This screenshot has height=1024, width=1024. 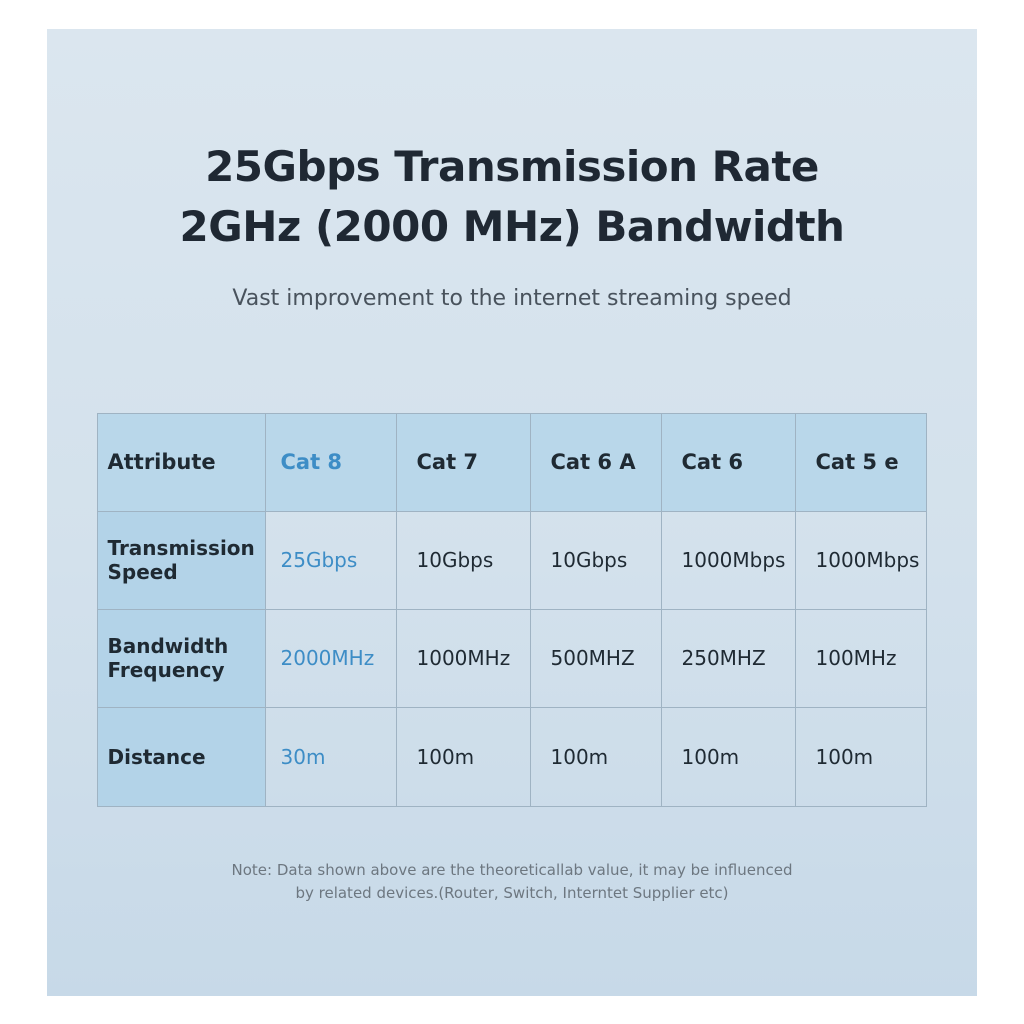 What do you see at coordinates (463, 658) in the screenshot?
I see `table-cell: 1000MHz` at bounding box center [463, 658].